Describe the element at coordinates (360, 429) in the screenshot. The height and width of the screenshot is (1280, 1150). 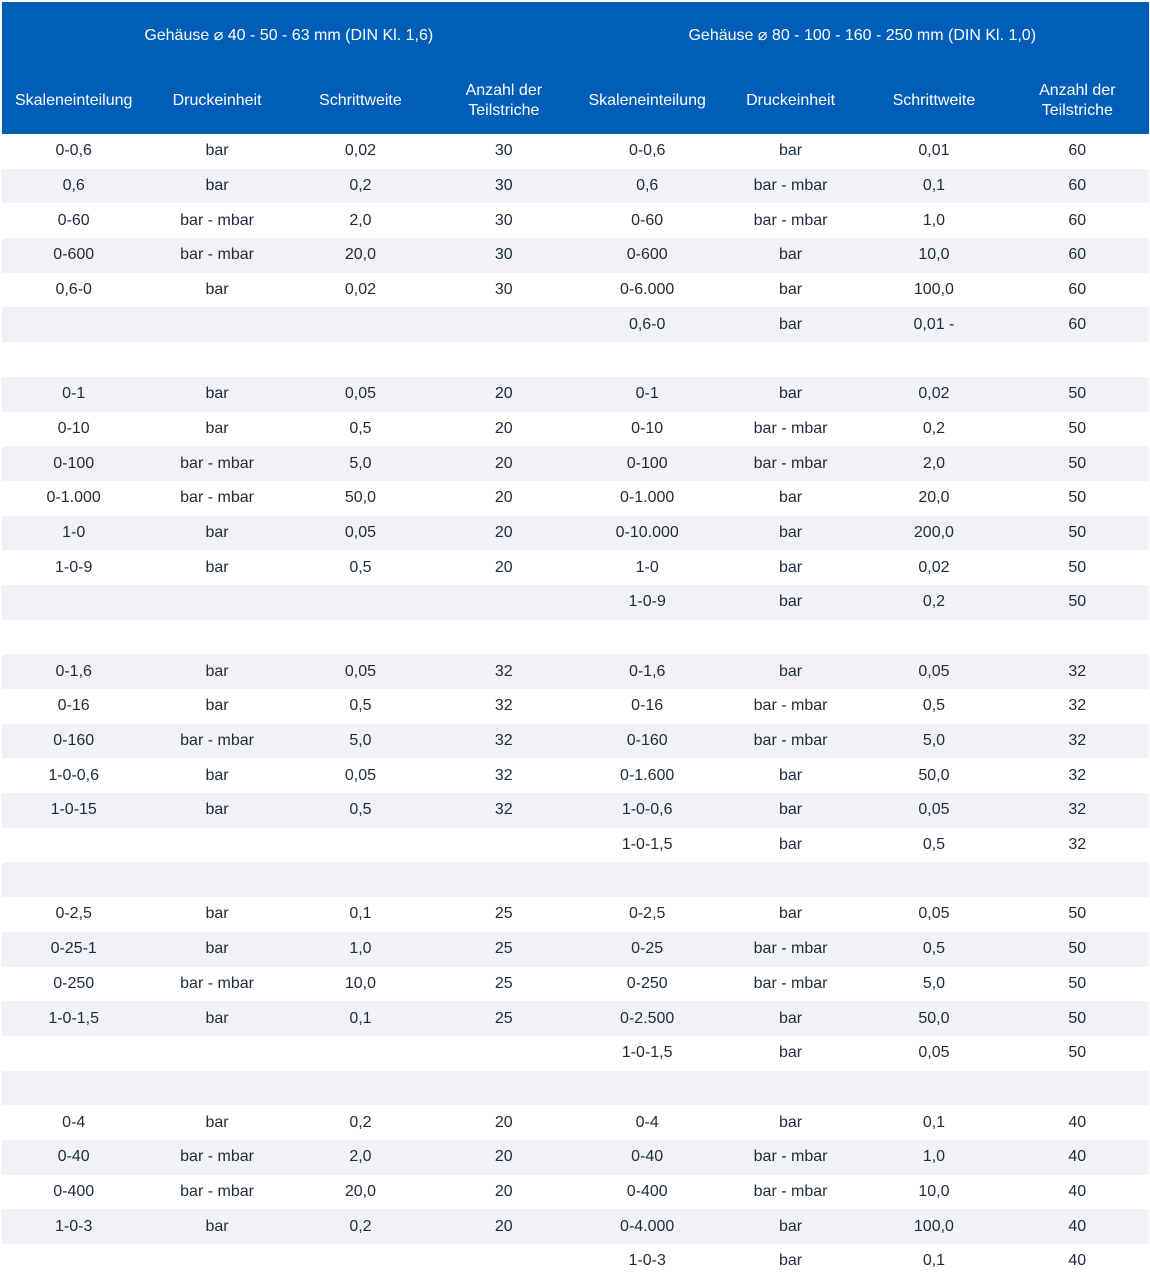
I see `cell-step-size-left: 0,5` at that location.